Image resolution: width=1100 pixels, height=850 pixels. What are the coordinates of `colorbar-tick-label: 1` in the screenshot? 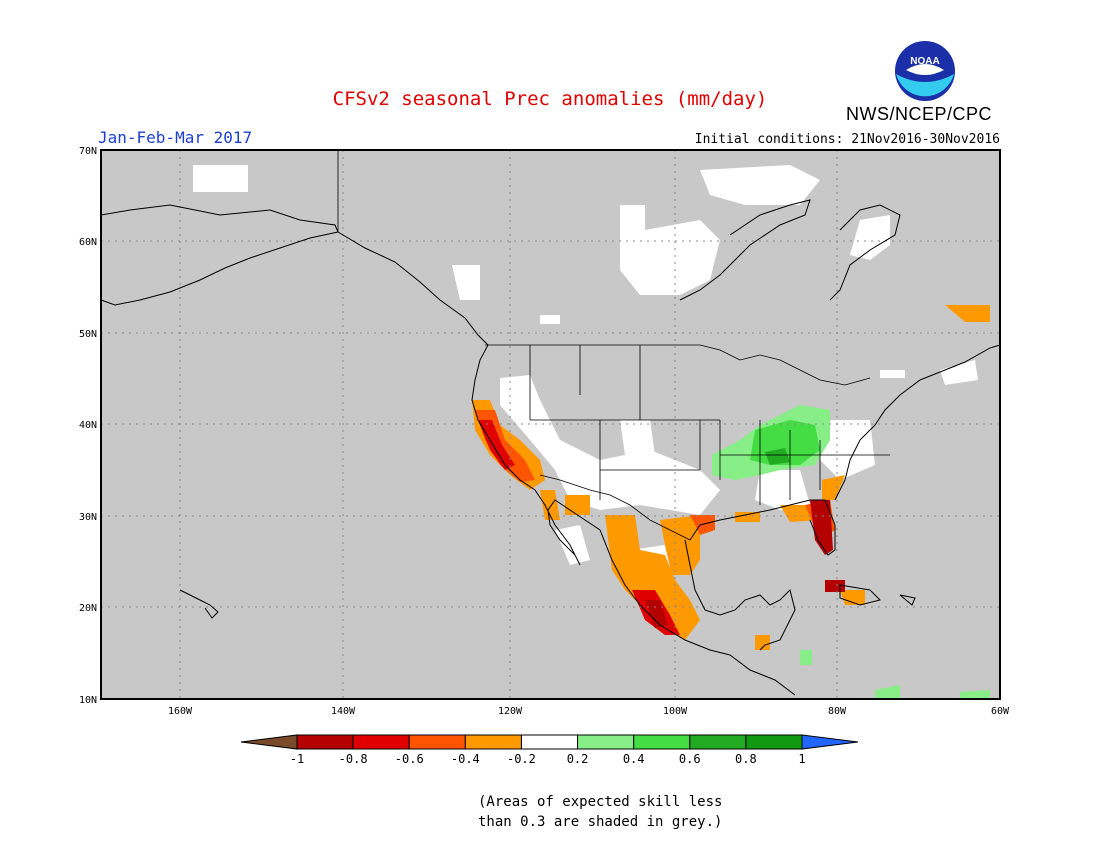 It's located at (801, 759).